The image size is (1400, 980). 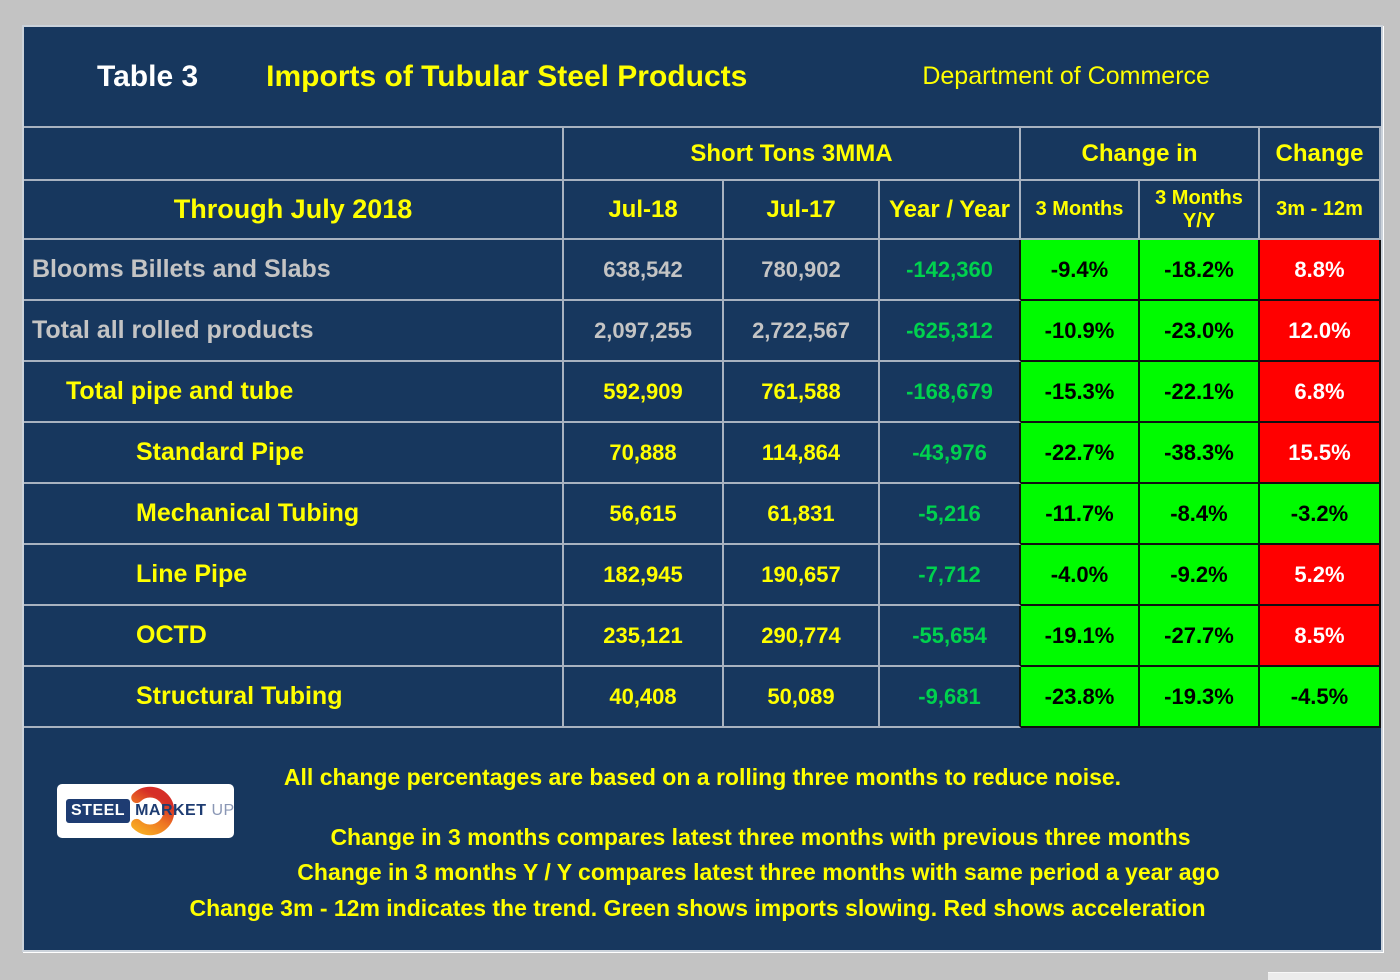 I want to click on chg-3m-12m-value: -3.2%, so click(x=1320, y=514).